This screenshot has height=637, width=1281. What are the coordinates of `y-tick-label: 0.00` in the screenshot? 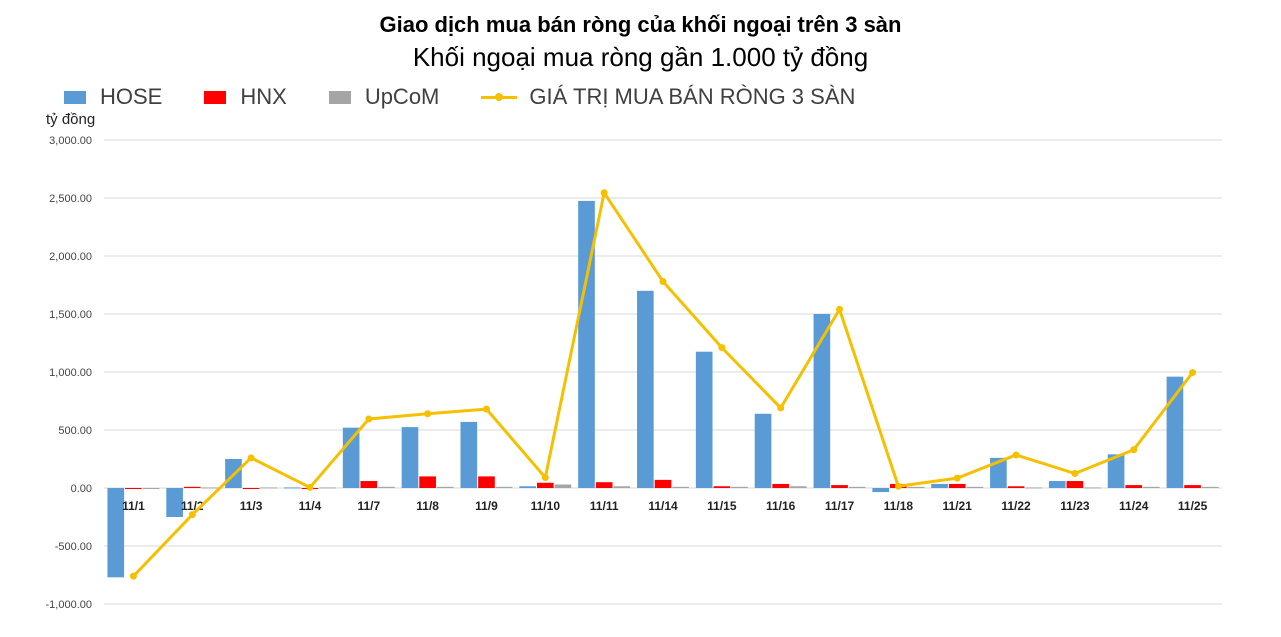 It's located at (81, 489).